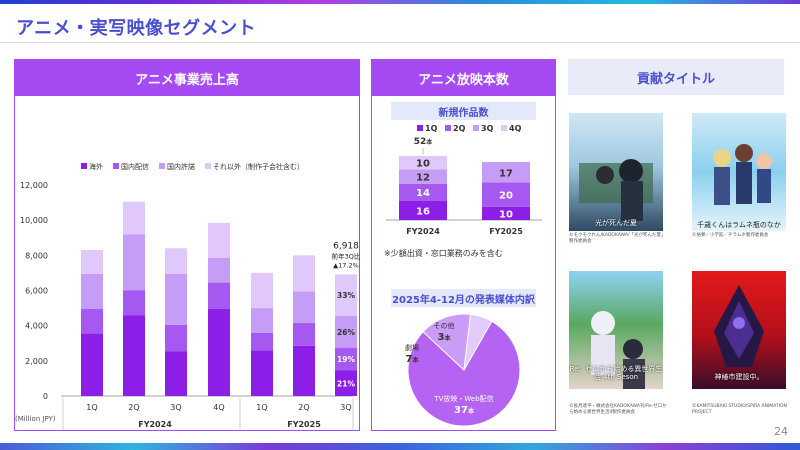 The image size is (800, 450). What do you see at coordinates (34, 220) in the screenshot?
I see `y-tick-label-5: 10,000` at bounding box center [34, 220].